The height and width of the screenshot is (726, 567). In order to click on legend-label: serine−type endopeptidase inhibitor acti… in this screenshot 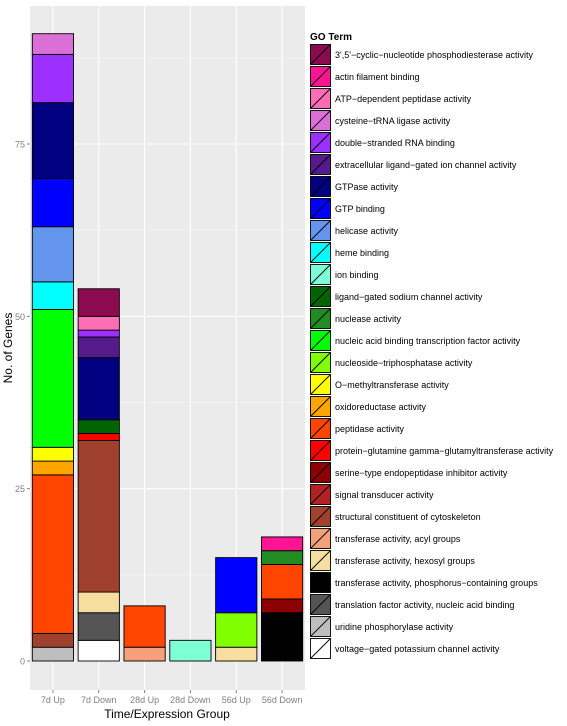, I will do `click(421, 473)`.